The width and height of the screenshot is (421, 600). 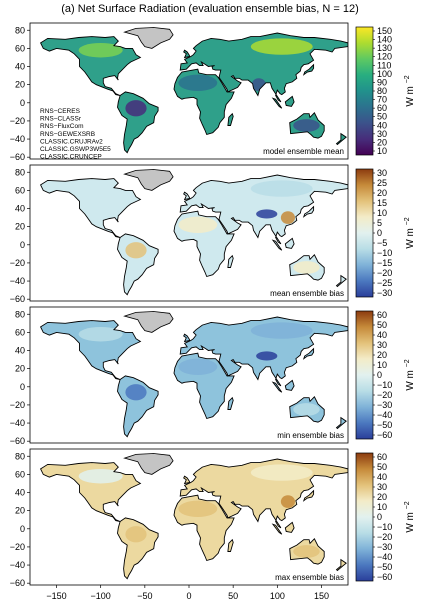 I want to click on lon-tick-label: 0, so click(x=188, y=595).